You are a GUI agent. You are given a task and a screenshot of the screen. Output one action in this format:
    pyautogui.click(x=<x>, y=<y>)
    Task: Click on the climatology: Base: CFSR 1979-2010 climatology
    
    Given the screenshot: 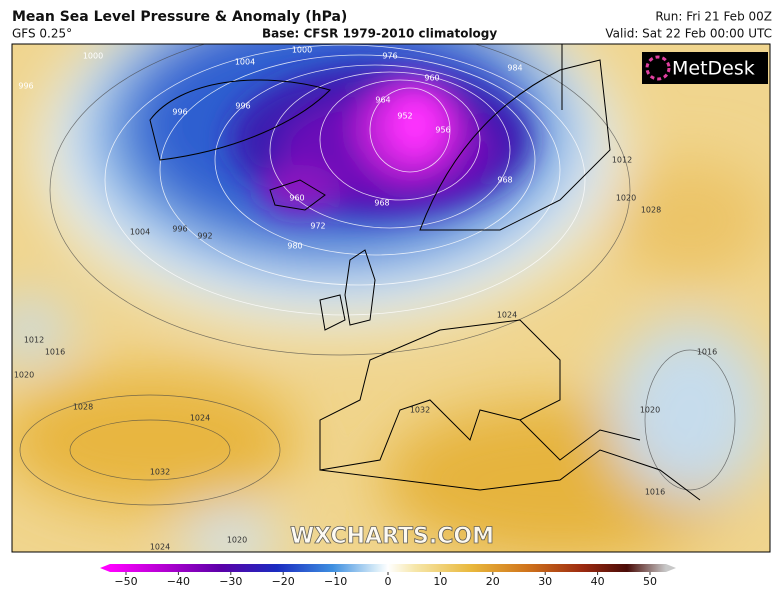 What is the action you would take?
    pyautogui.click(x=379, y=34)
    